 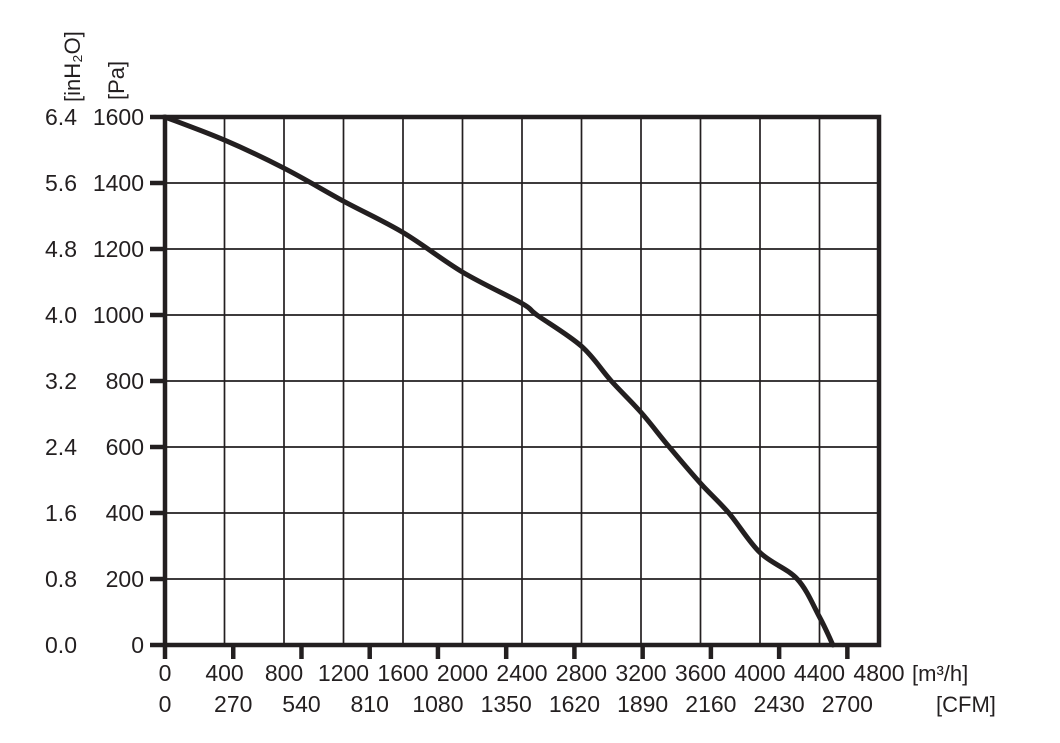 What do you see at coordinates (61, 447) in the screenshot?
I see `svg-text: 2.4` at bounding box center [61, 447].